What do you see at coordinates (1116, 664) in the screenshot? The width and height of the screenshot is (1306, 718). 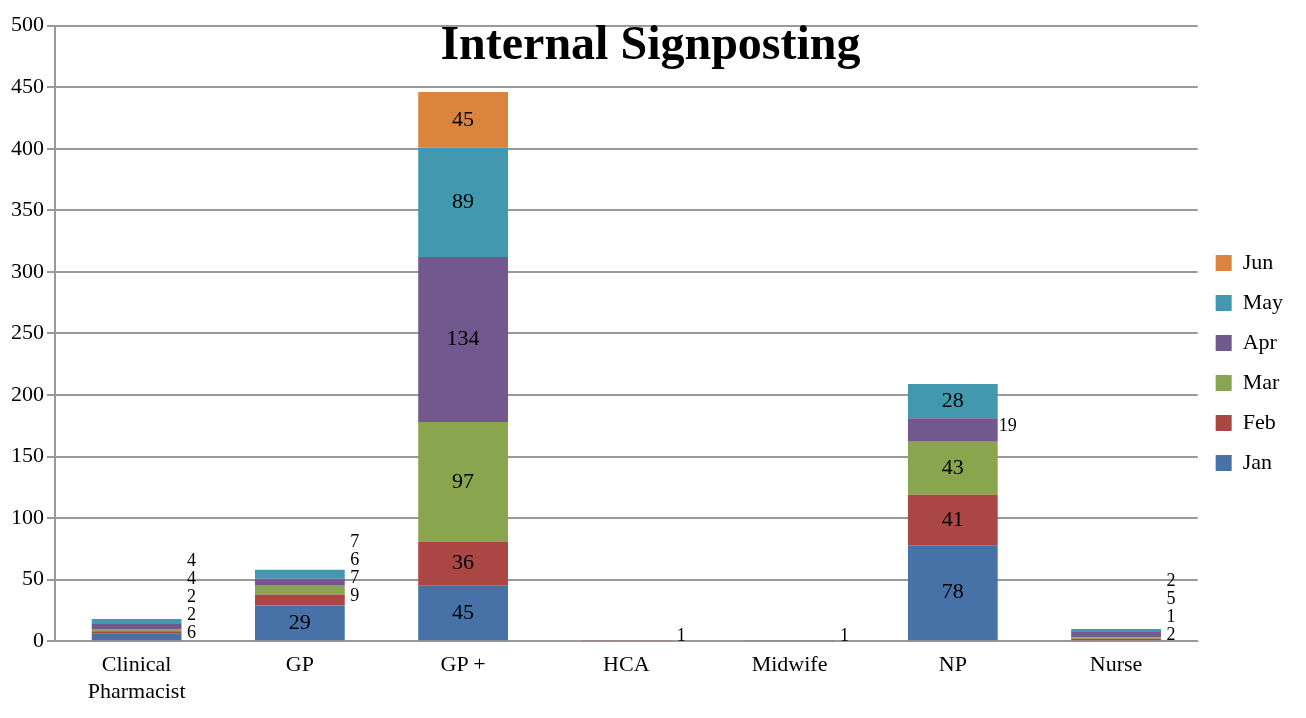 I see `x-tick-label: Nurse` at bounding box center [1116, 664].